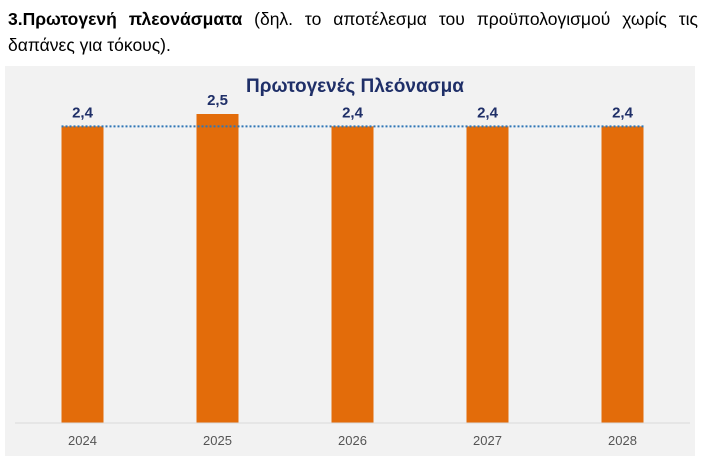 This screenshot has height=463, width=725. What do you see at coordinates (622, 440) in the screenshot?
I see `x-tick-label-2028: 2028` at bounding box center [622, 440].